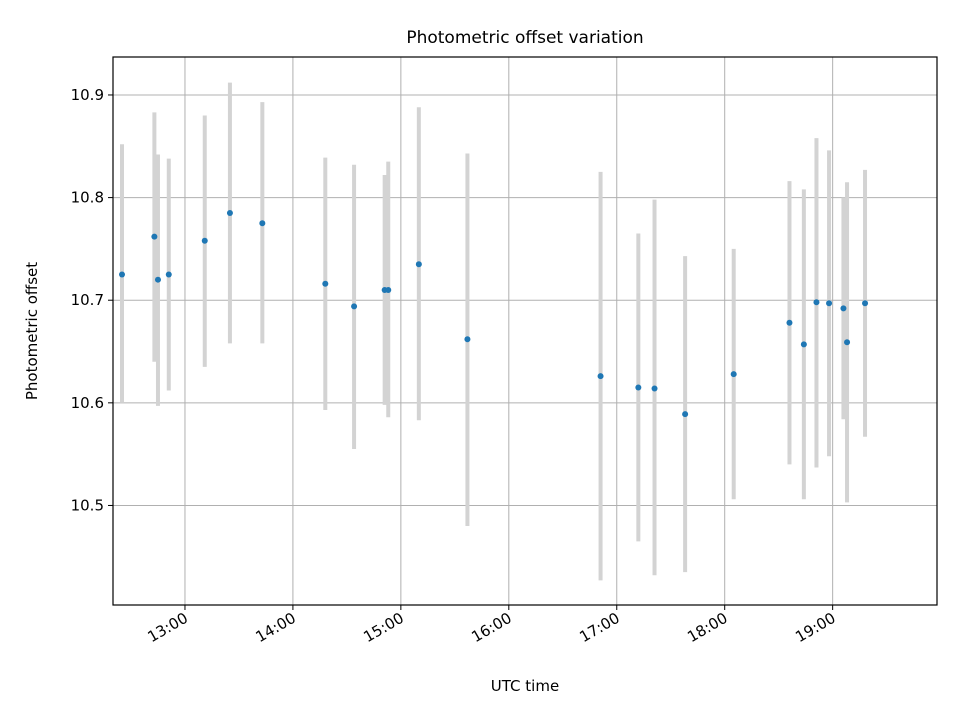  Describe the element at coordinates (32, 331) in the screenshot. I see `y-axis-label: Photometric offset` at that location.